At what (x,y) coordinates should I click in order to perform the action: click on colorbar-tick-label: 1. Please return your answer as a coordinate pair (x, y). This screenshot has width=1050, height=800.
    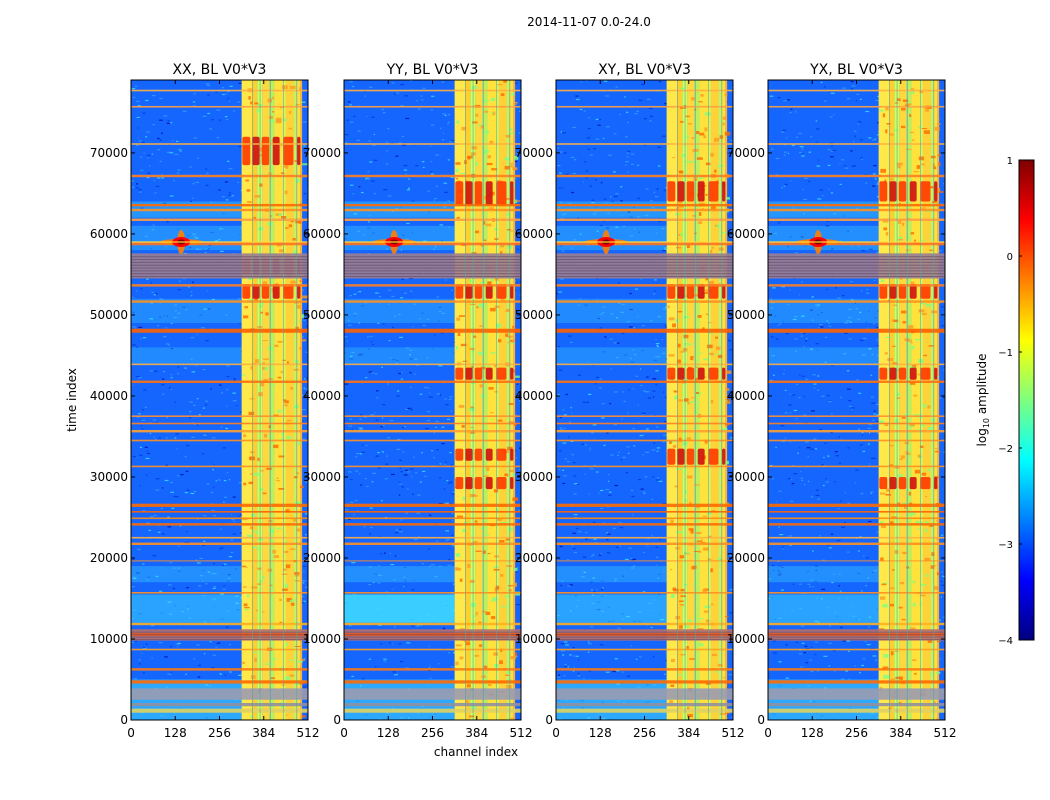
    Looking at the image, I should click on (1010, 161).